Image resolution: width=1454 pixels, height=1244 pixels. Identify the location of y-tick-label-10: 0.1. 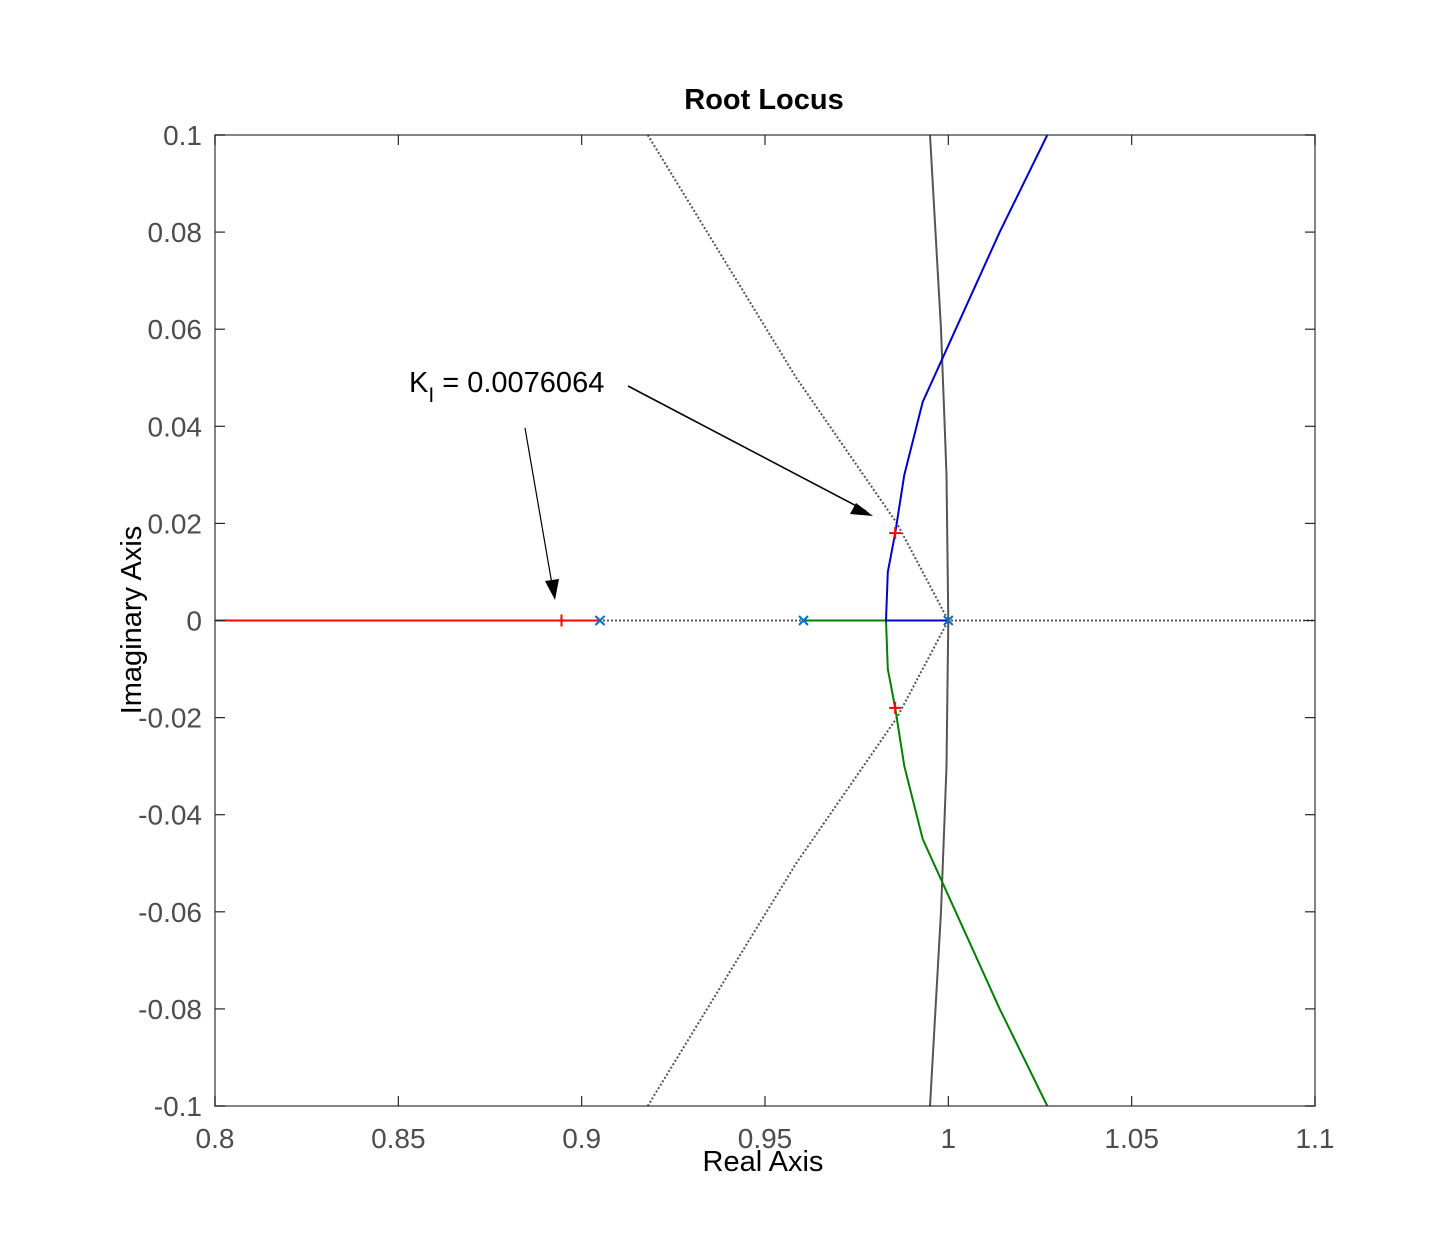
(182, 135).